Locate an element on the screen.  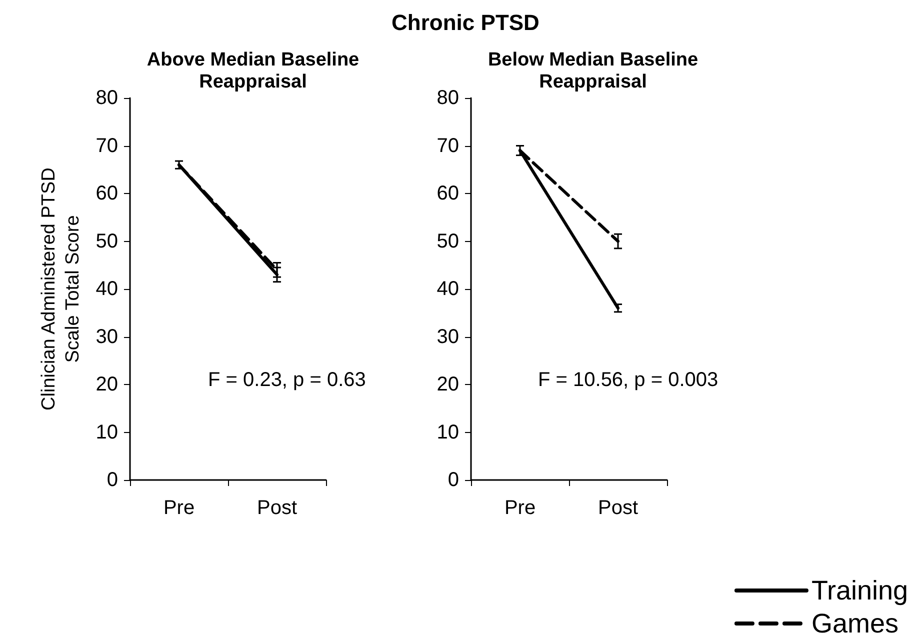
chart-title: Above Median Baseline Reappraisal is located at coordinates (253, 71).